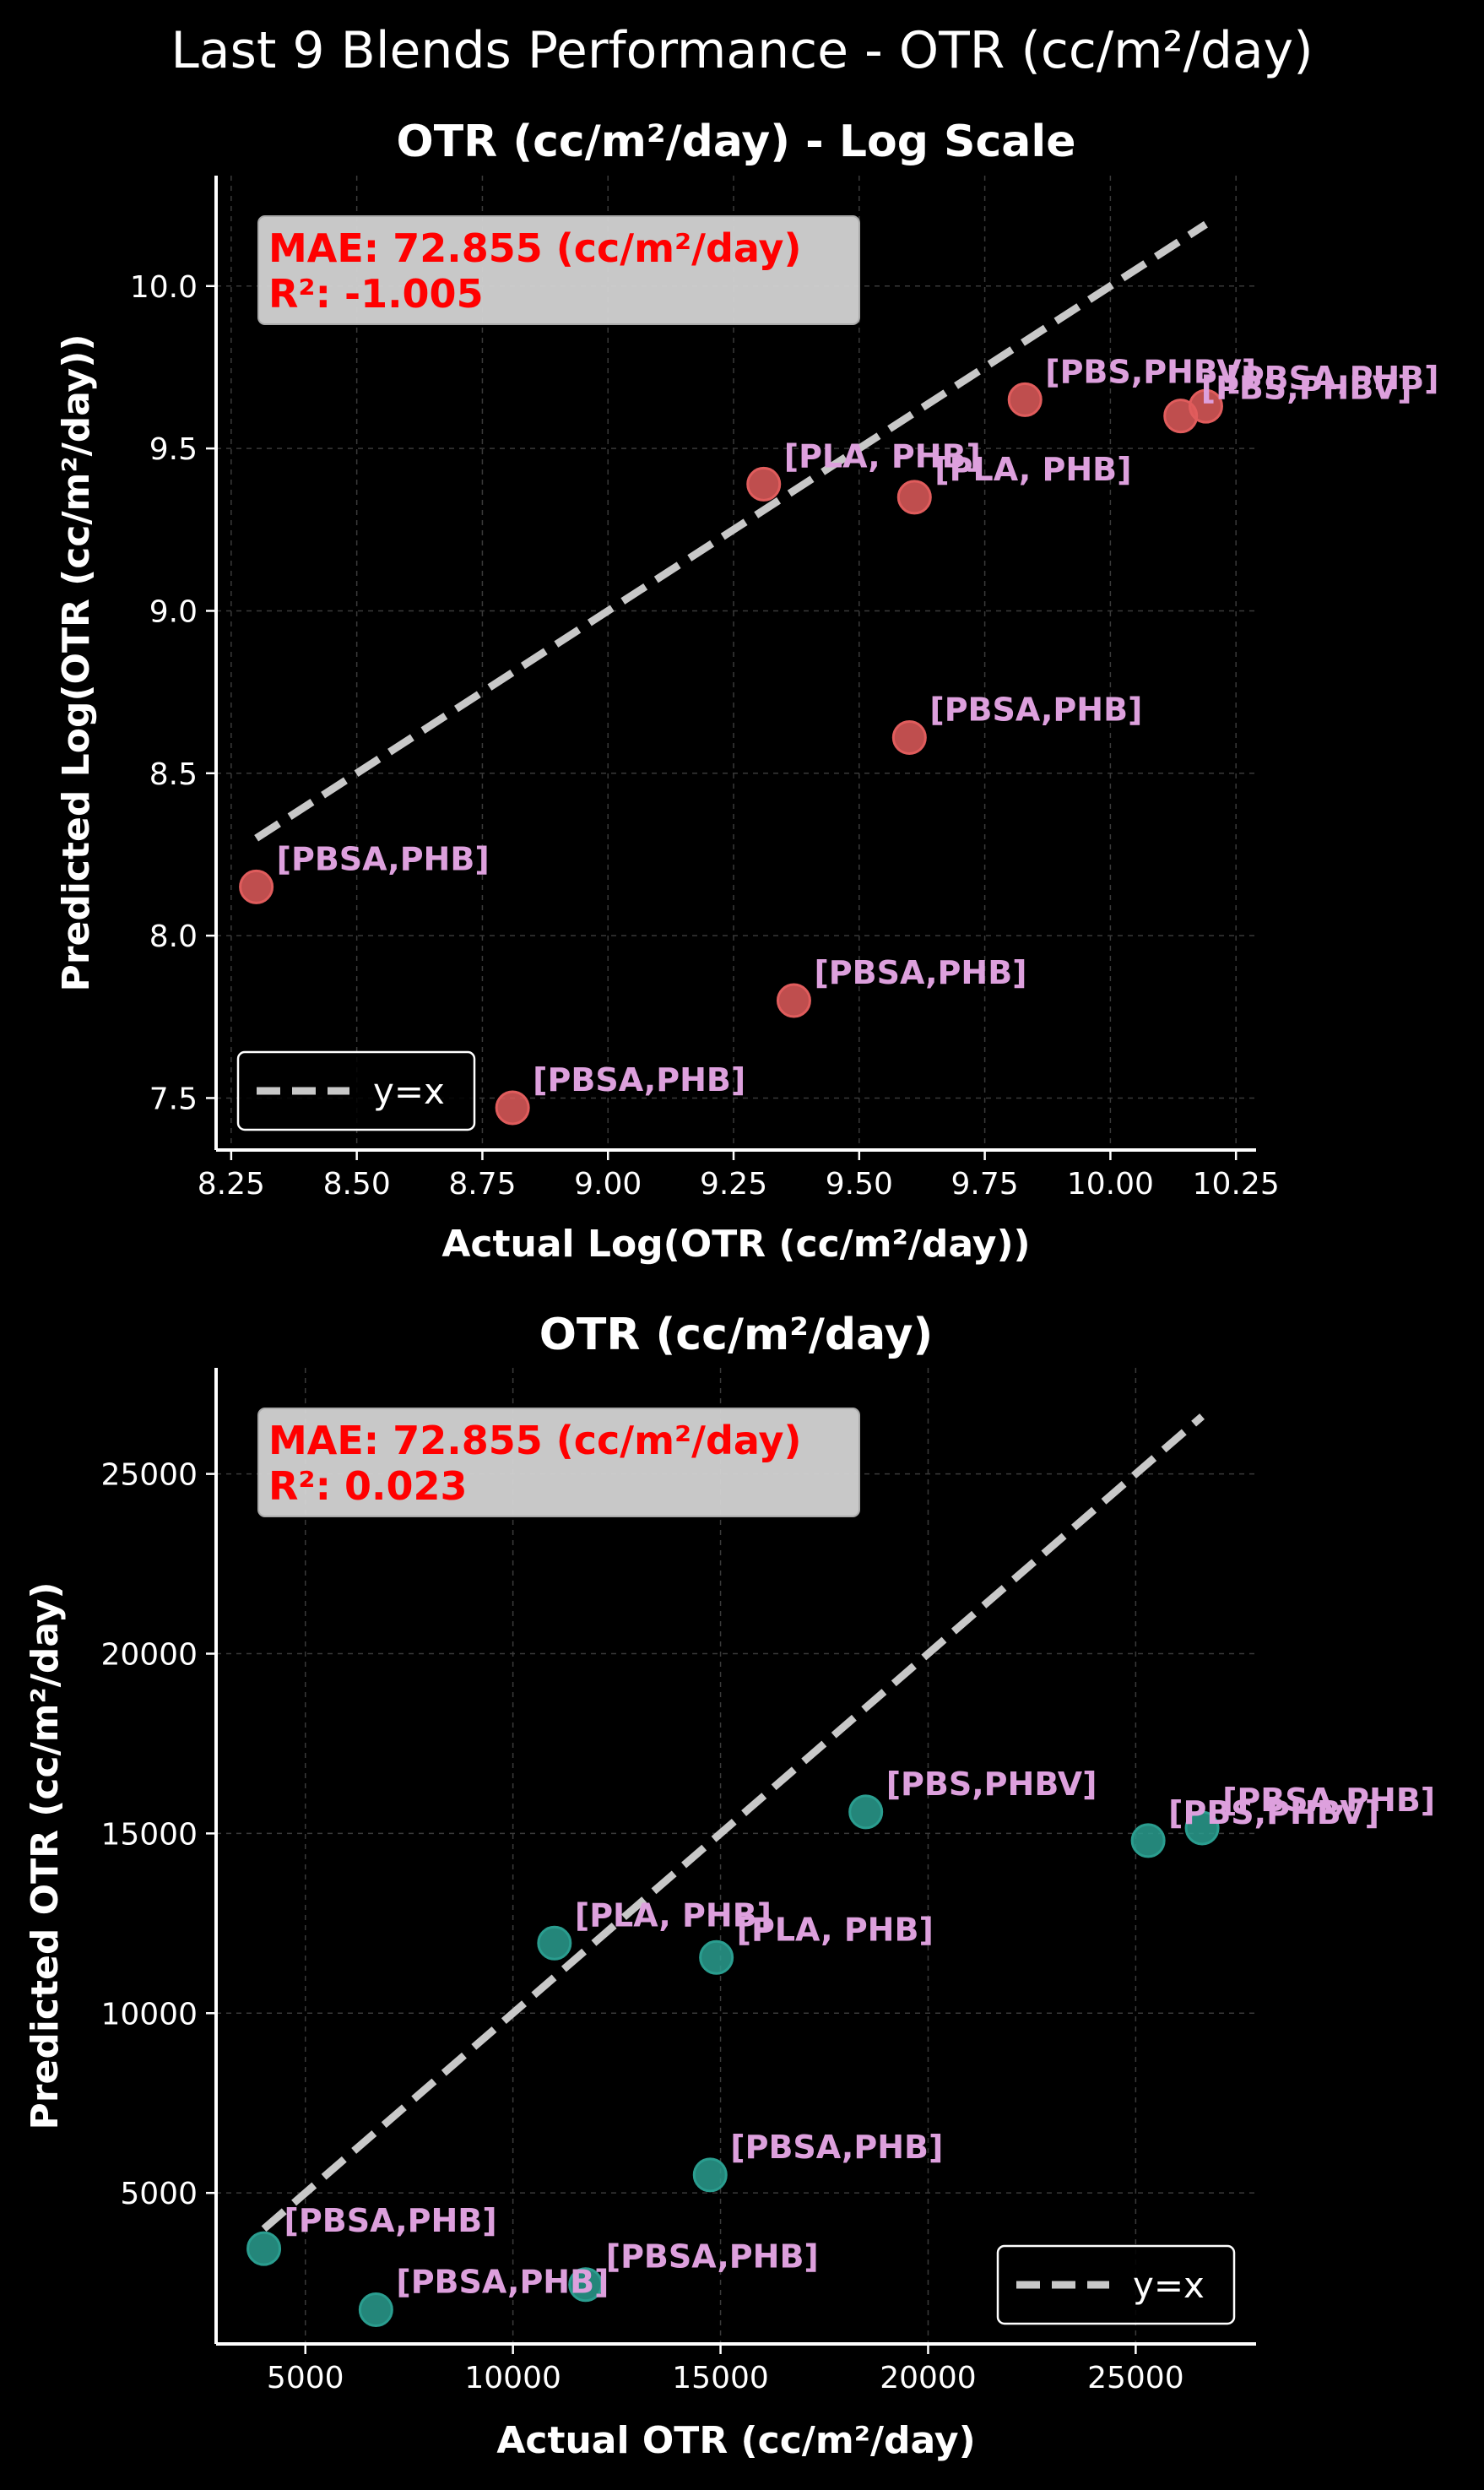 This screenshot has width=1484, height=2490. Describe the element at coordinates (512, 2378) in the screenshot. I see `x-tick-label: 10000` at that location.